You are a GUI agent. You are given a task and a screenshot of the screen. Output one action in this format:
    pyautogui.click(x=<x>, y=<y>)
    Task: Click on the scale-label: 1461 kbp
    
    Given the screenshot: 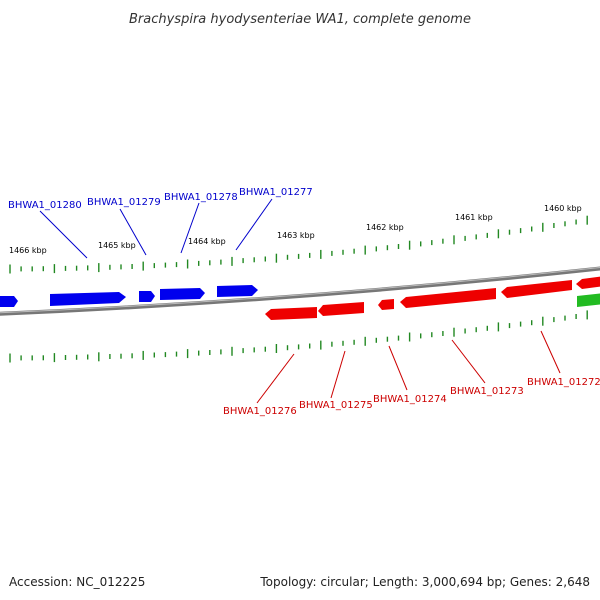 What is the action you would take?
    pyautogui.click(x=474, y=217)
    